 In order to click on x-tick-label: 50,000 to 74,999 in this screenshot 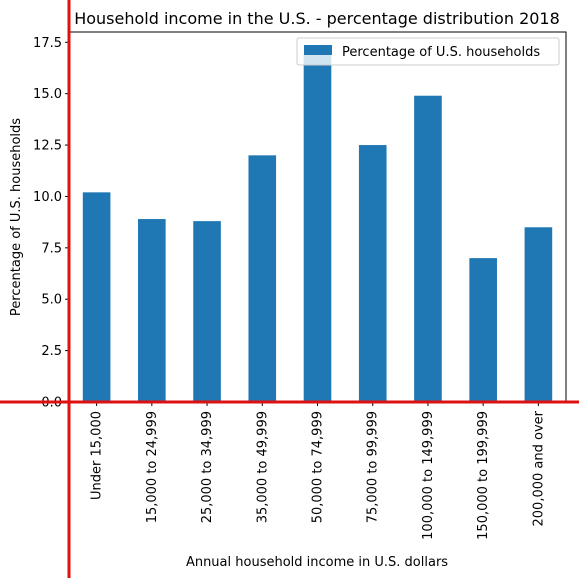, I will do `click(318, 467)`.